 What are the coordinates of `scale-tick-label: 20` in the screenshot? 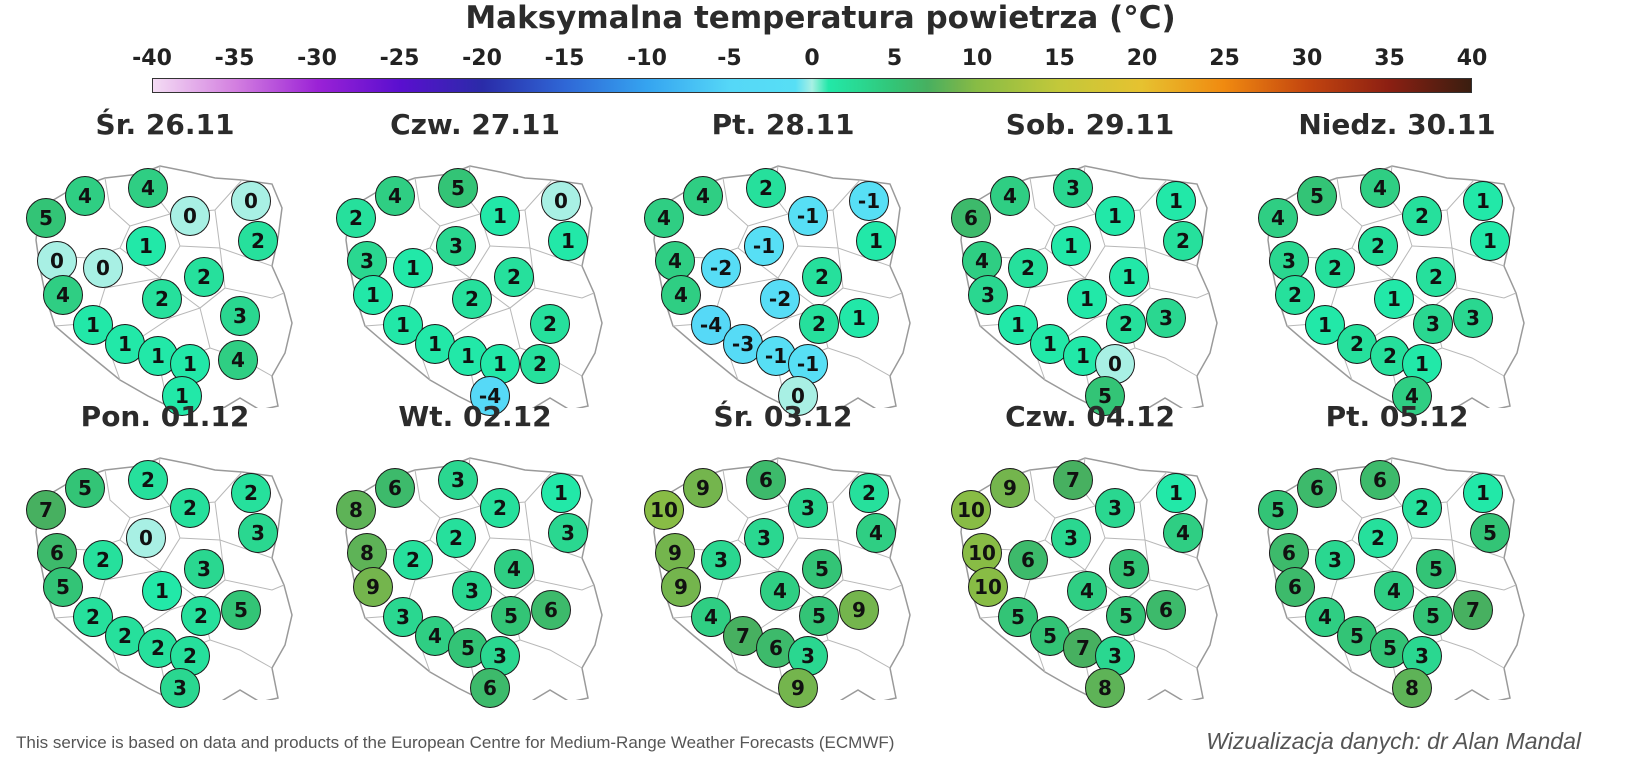 It's located at (1142, 58).